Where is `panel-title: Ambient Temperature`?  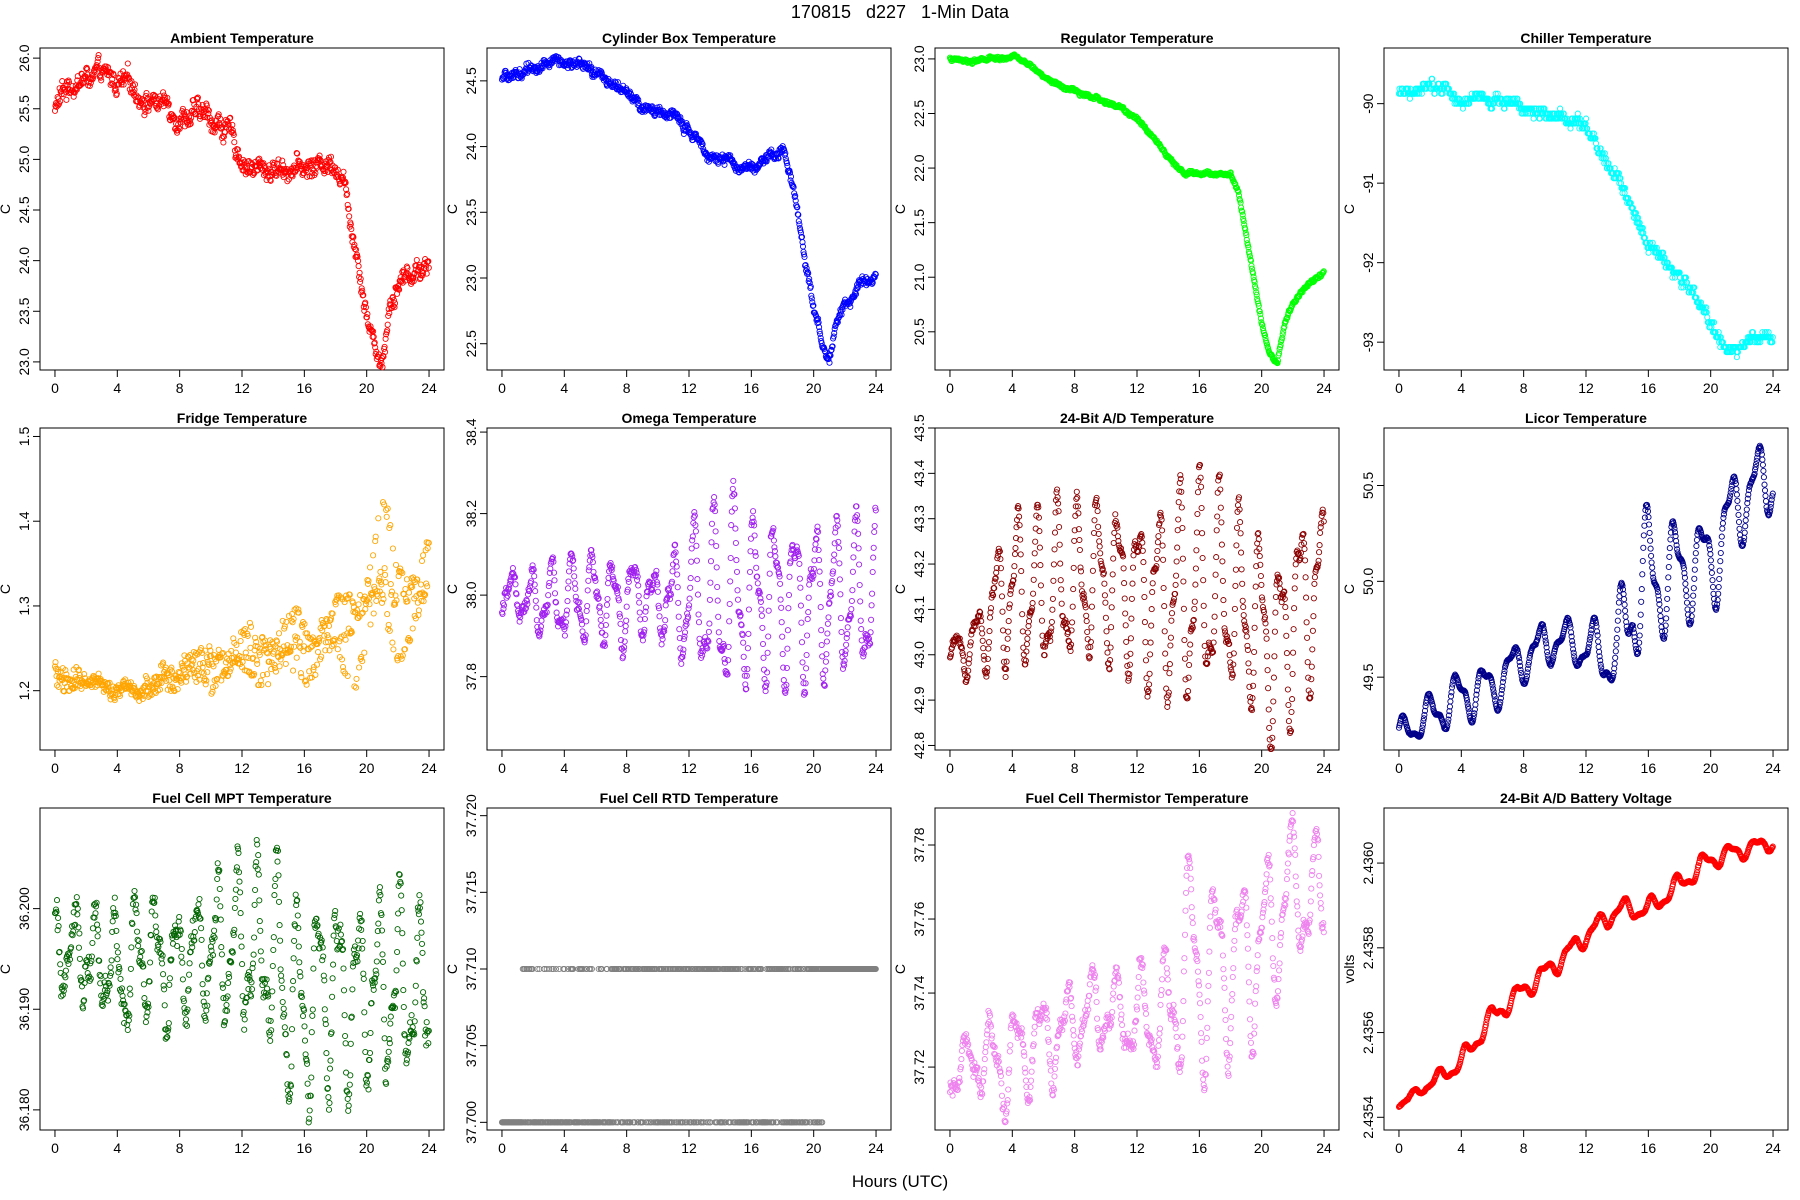
panel-title: Ambient Temperature is located at coordinates (242, 38).